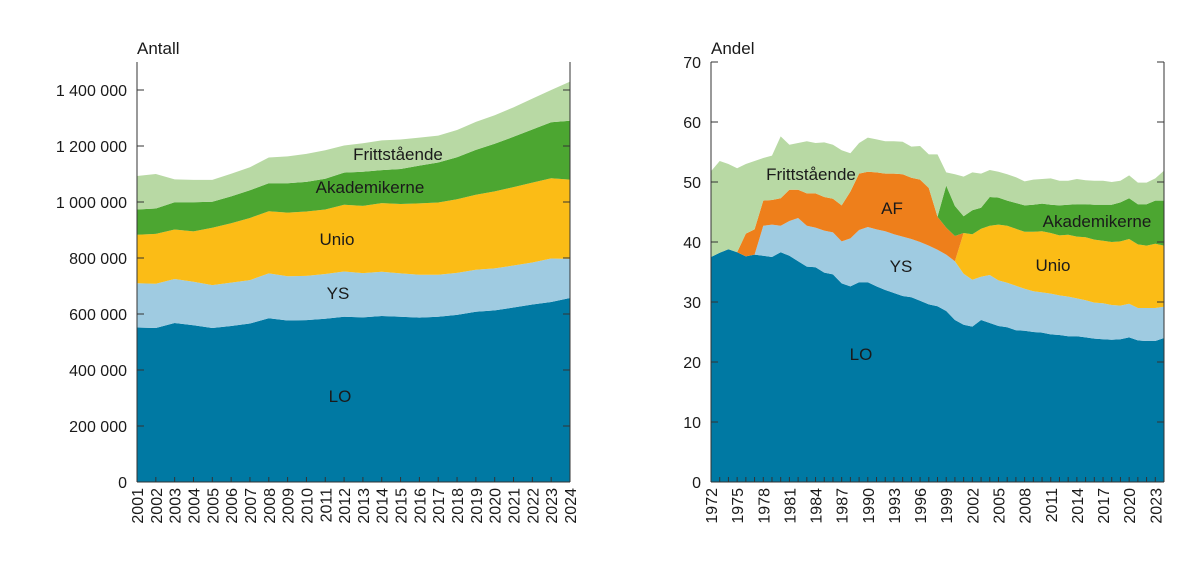  I want to click on left-label-ys: YS, so click(338, 293).